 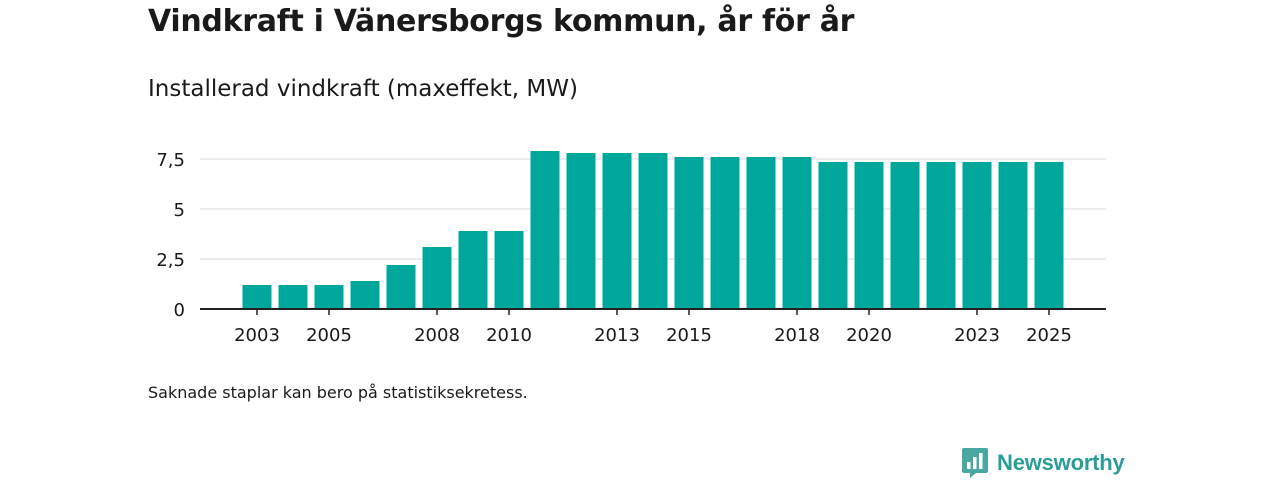 I want to click on x-tick-label: 2008, so click(x=437, y=335).